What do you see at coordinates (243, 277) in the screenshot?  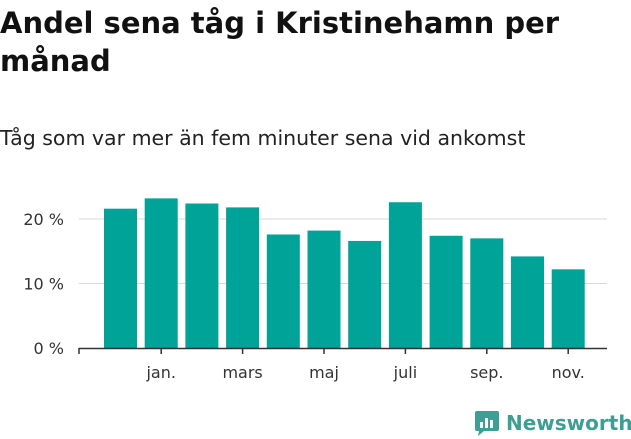 I see `bar-mars` at bounding box center [243, 277].